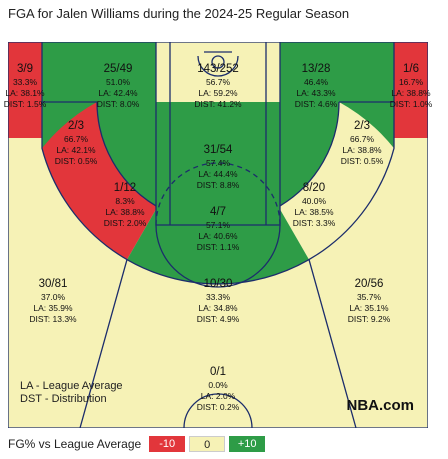 The image size is (448, 459). I want to click on zone-fg-pct: 57.4%, so click(218, 163).